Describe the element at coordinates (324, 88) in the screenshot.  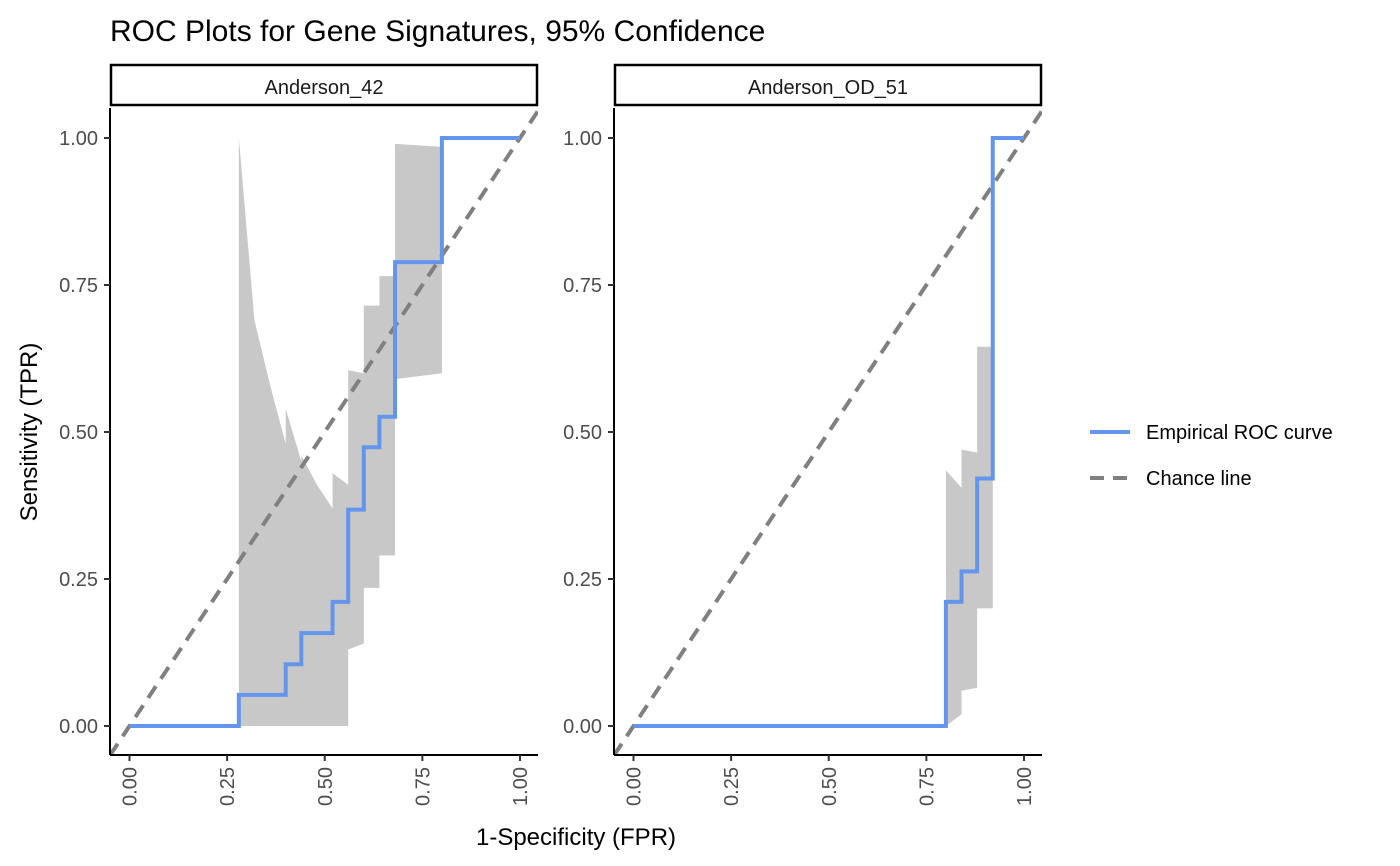
I see `facet-strip-label: Anderson_42` at that location.